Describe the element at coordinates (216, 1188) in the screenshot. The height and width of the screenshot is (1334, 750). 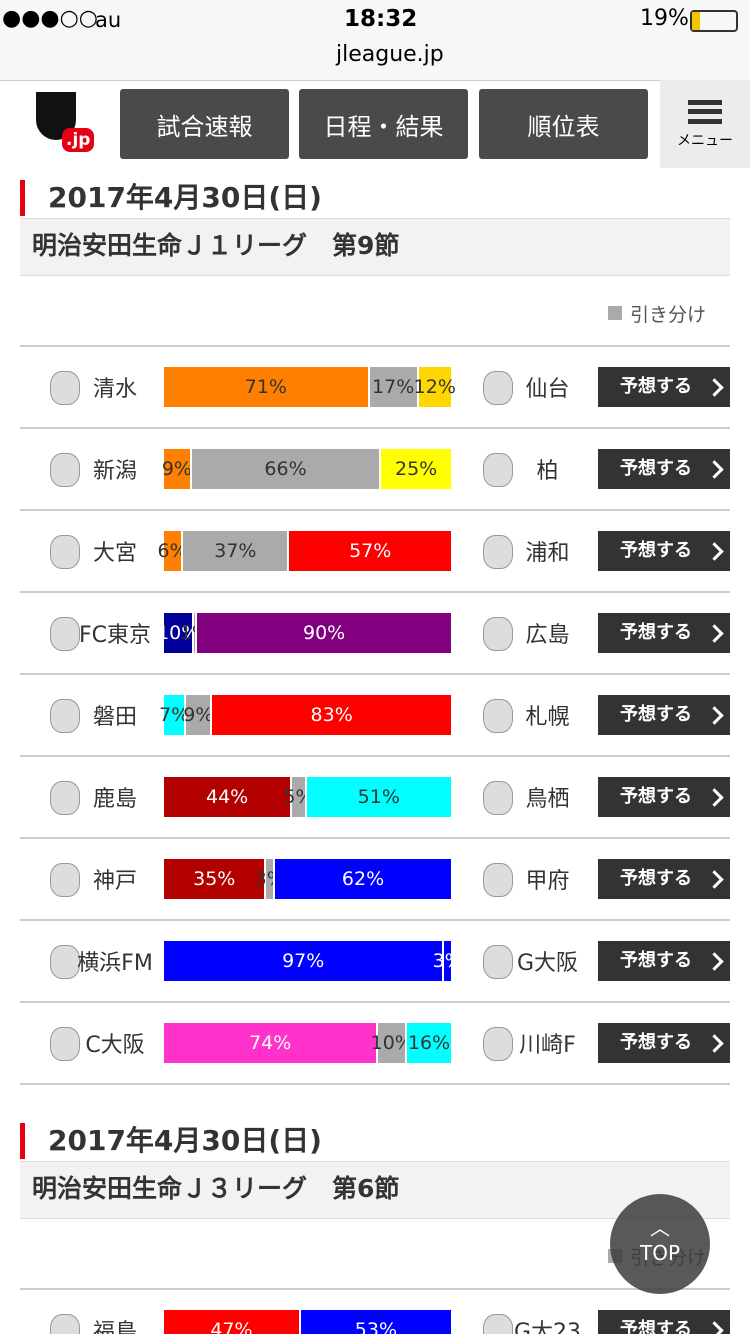
I see `league-title: 明治安田生命Ｊ３リーグ 第6節` at that location.